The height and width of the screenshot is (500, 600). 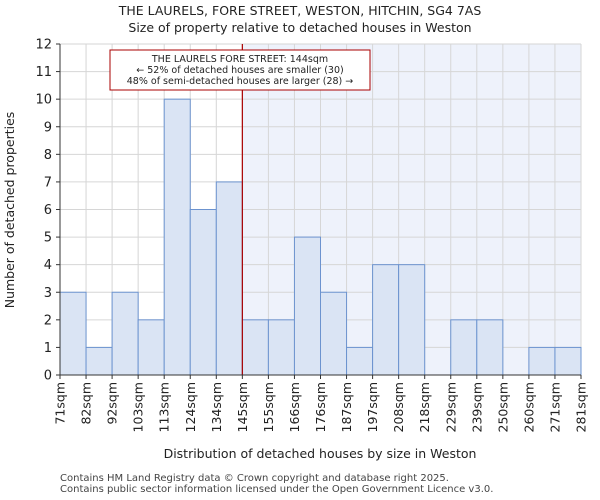 What do you see at coordinates (86, 403) in the screenshot?
I see `x-tick-label: 82sqm` at bounding box center [86, 403].